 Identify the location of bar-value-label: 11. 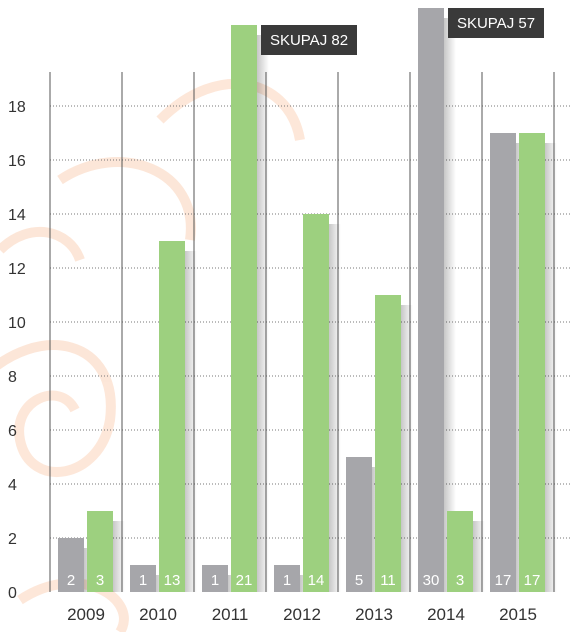
(388, 580).